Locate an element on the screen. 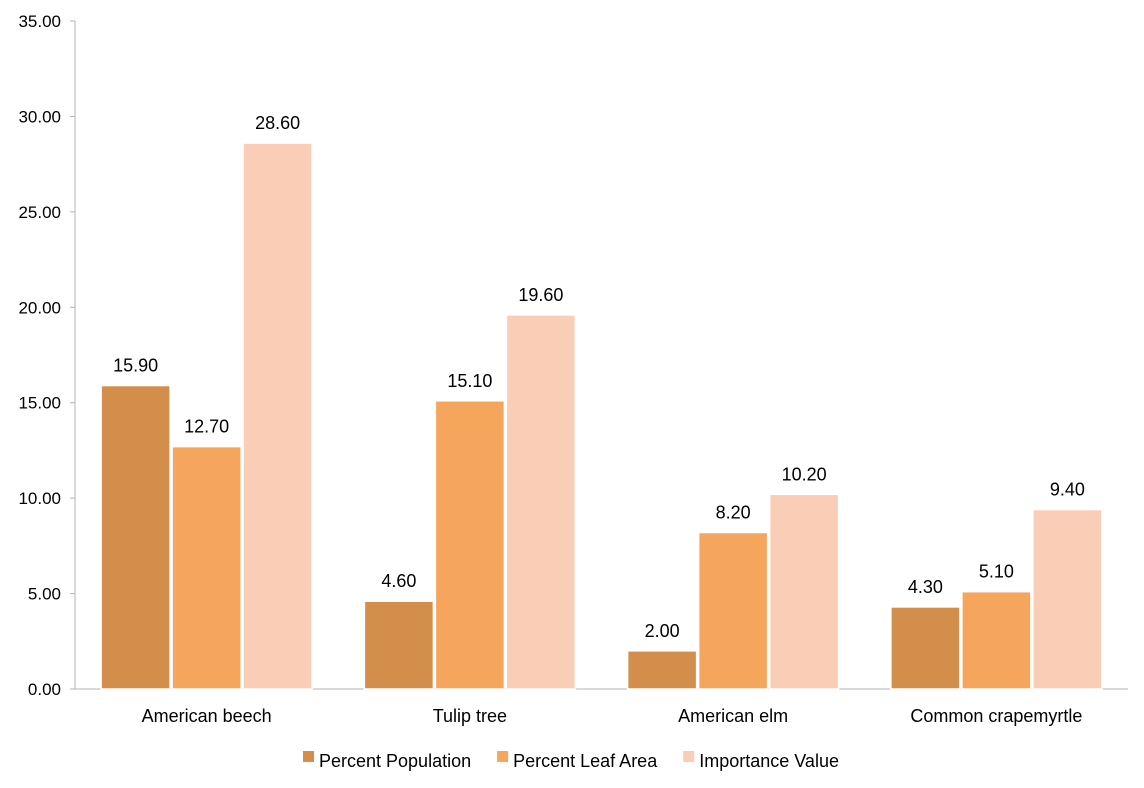 The height and width of the screenshot is (788, 1144). y-tick-label: 20.00 is located at coordinates (39, 307).